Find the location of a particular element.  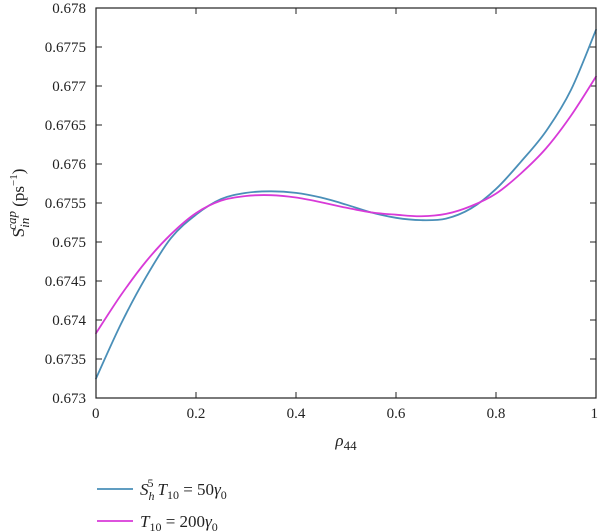

x-axis-label-sub: 44 is located at coordinates (351, 445).